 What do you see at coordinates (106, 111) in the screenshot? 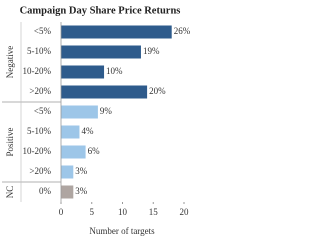
I see `value-label: 9%` at bounding box center [106, 111].